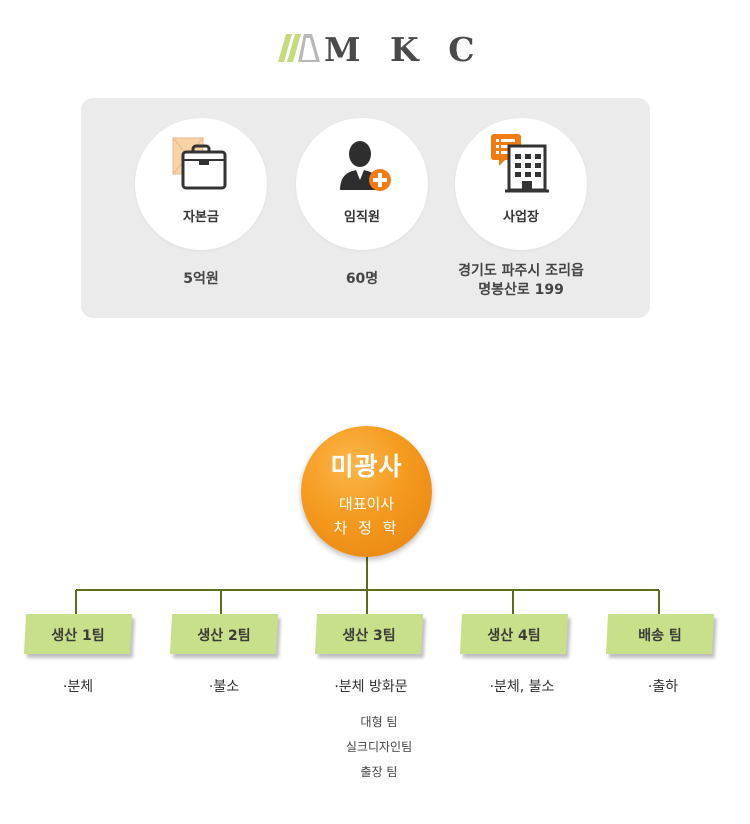 The image size is (750, 824). I want to click on info-capital-label: 자본금, so click(201, 217).